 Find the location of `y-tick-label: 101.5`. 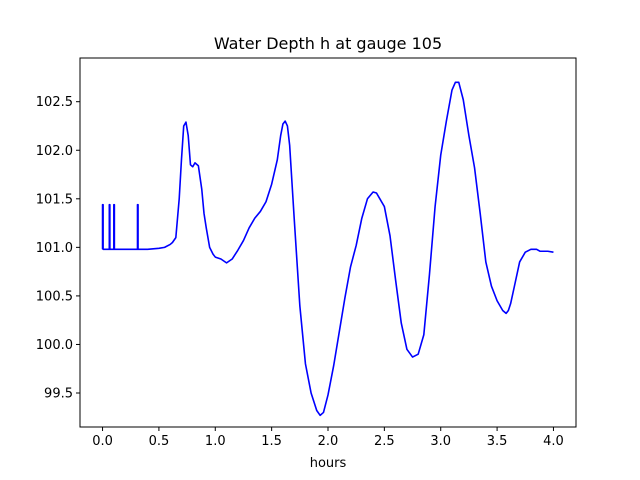

y-tick-label: 101.5 is located at coordinates (54, 199).